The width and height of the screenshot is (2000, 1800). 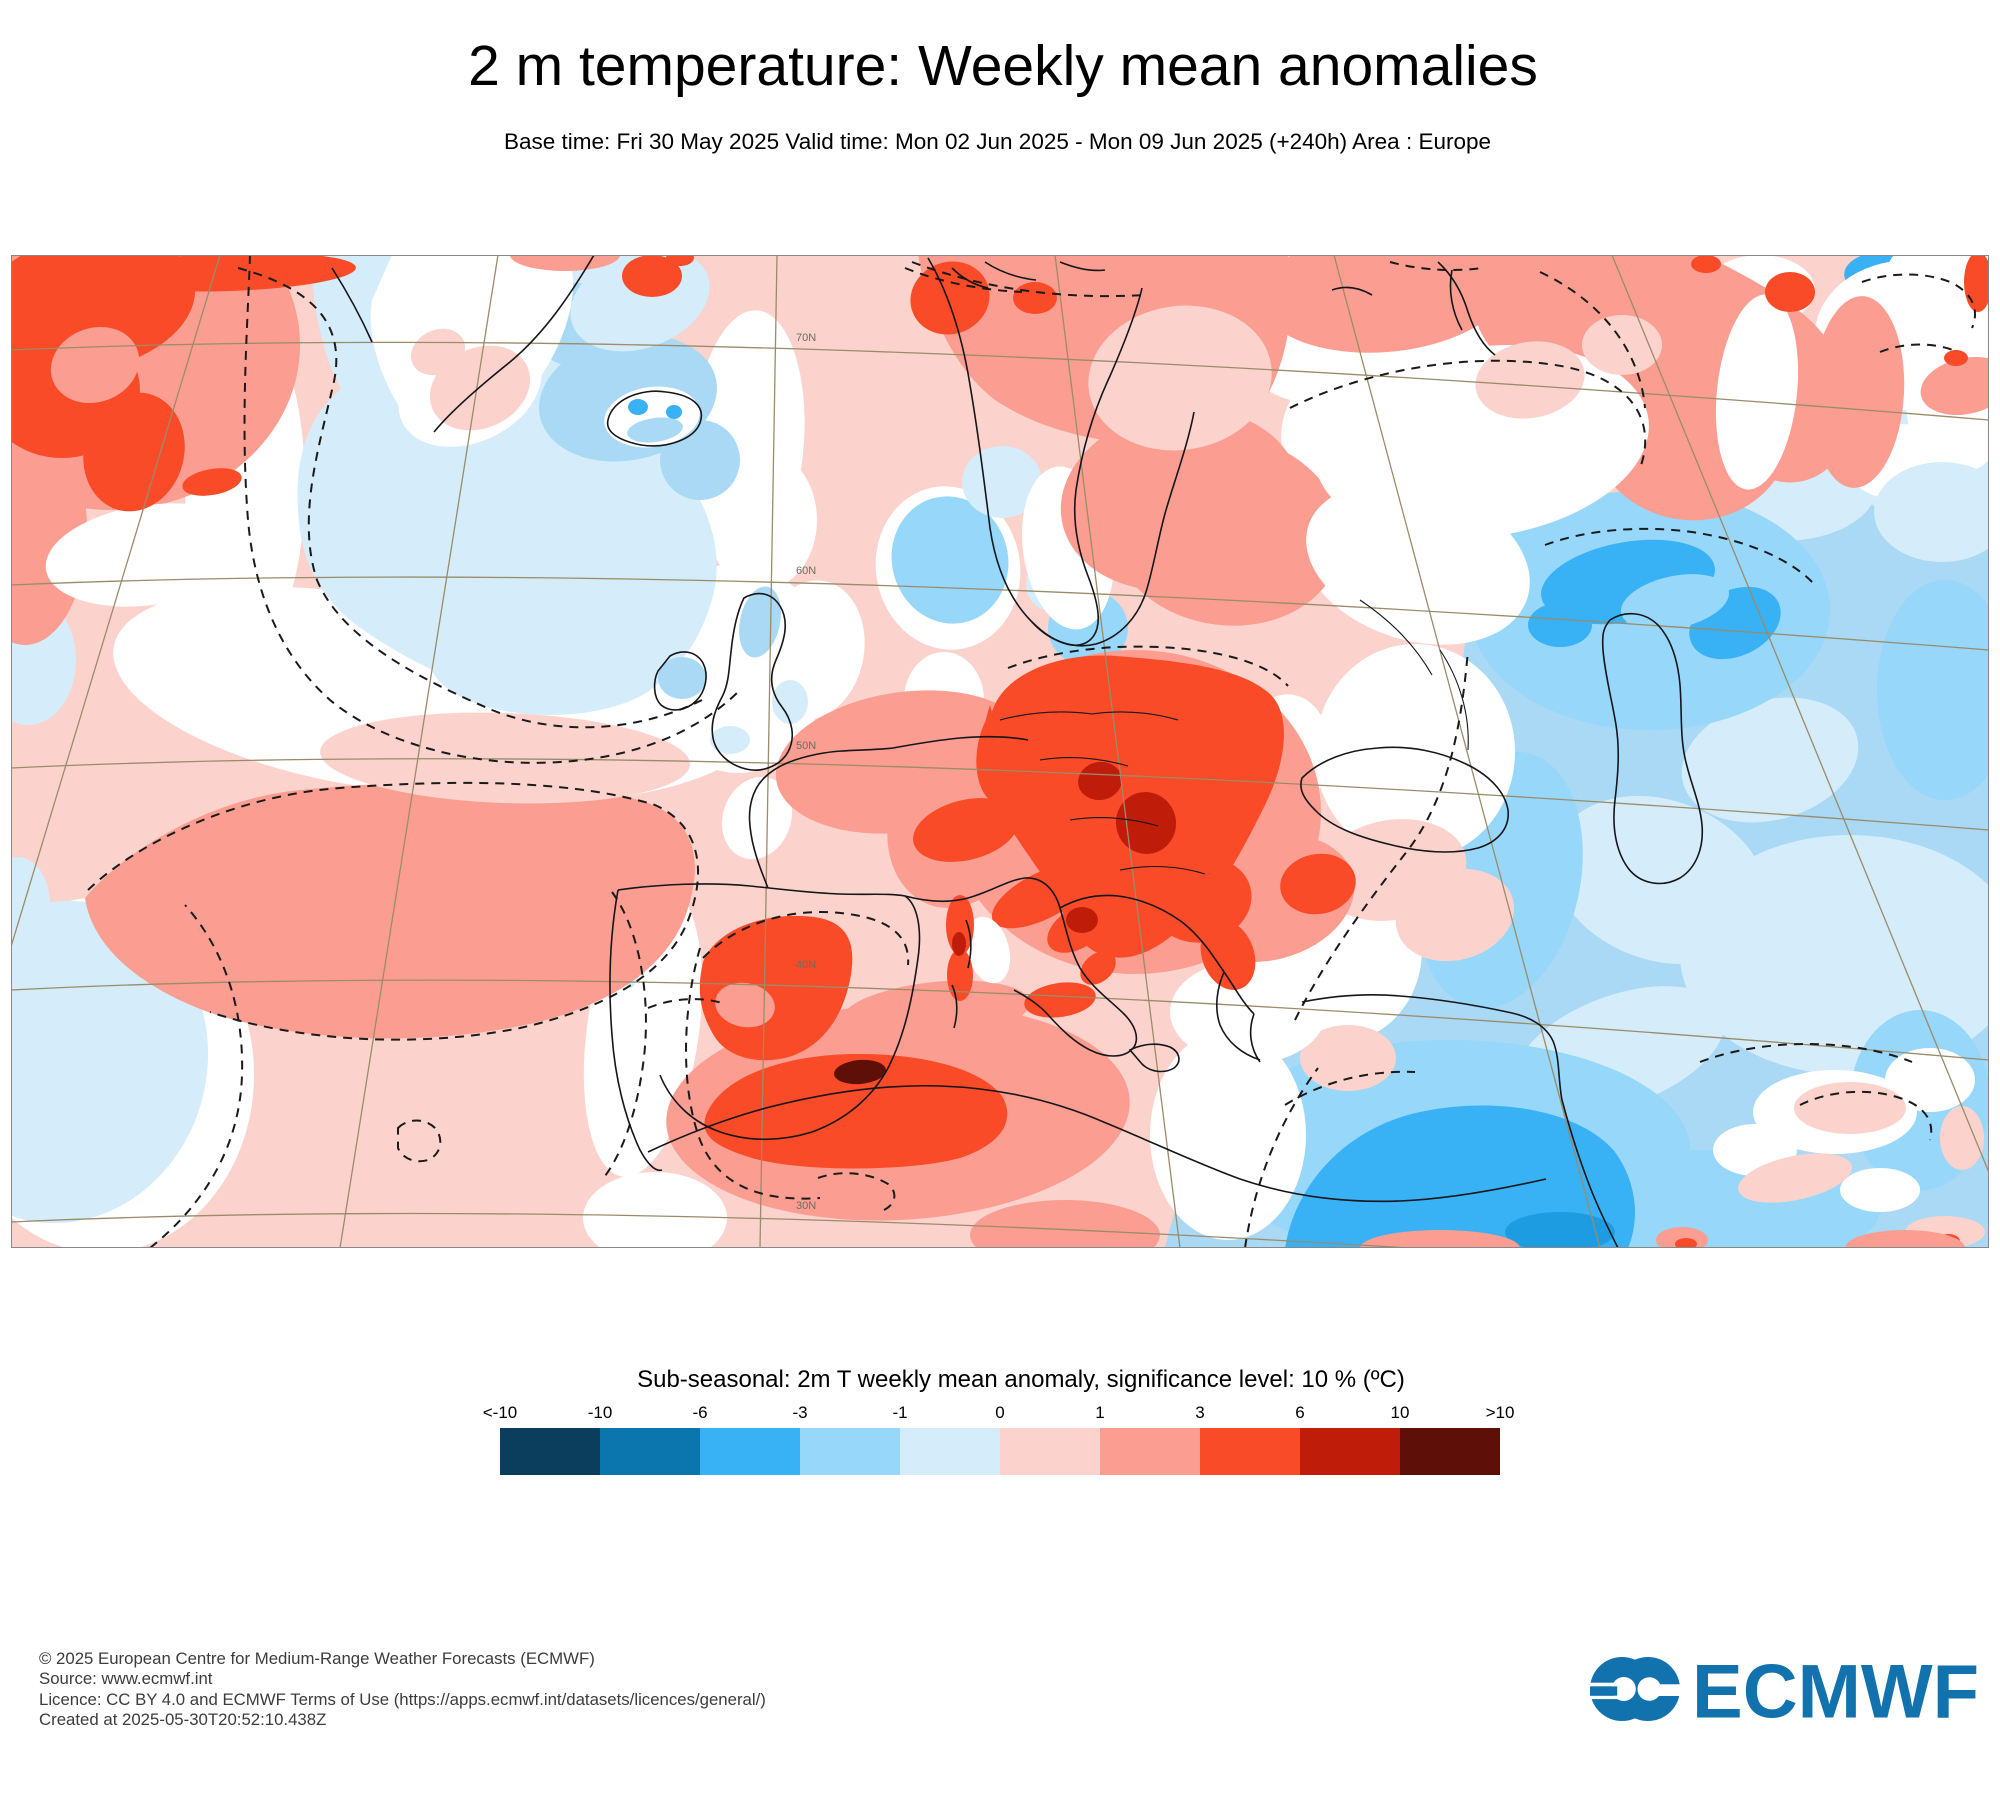 I want to click on svg-text: 40N, so click(x=806, y=965).